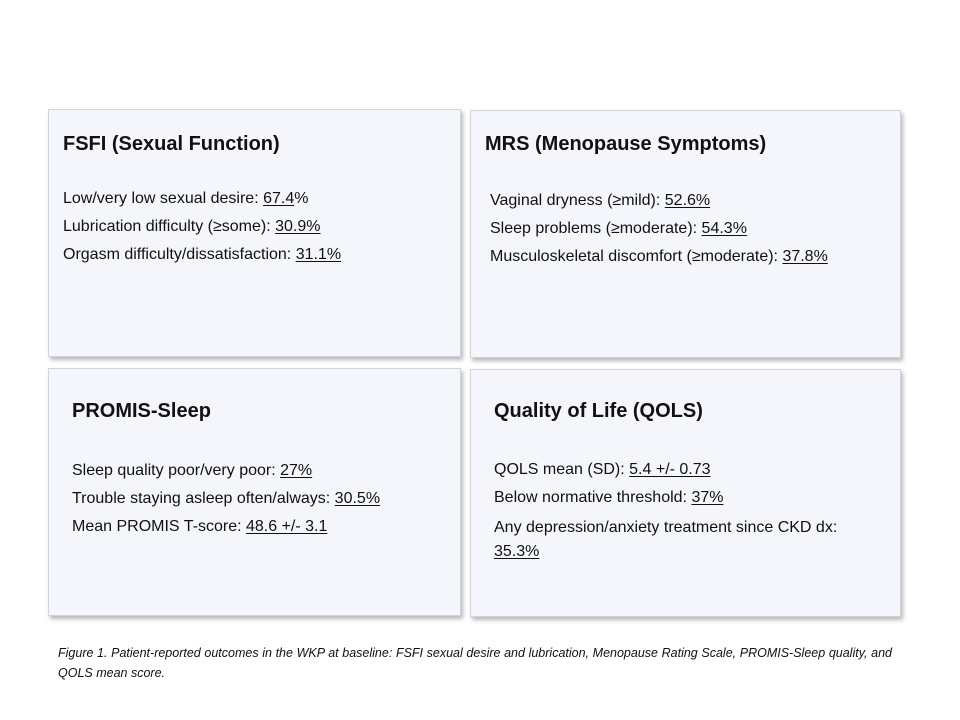  Describe the element at coordinates (296, 470) in the screenshot. I see `item-value: 27%` at that location.